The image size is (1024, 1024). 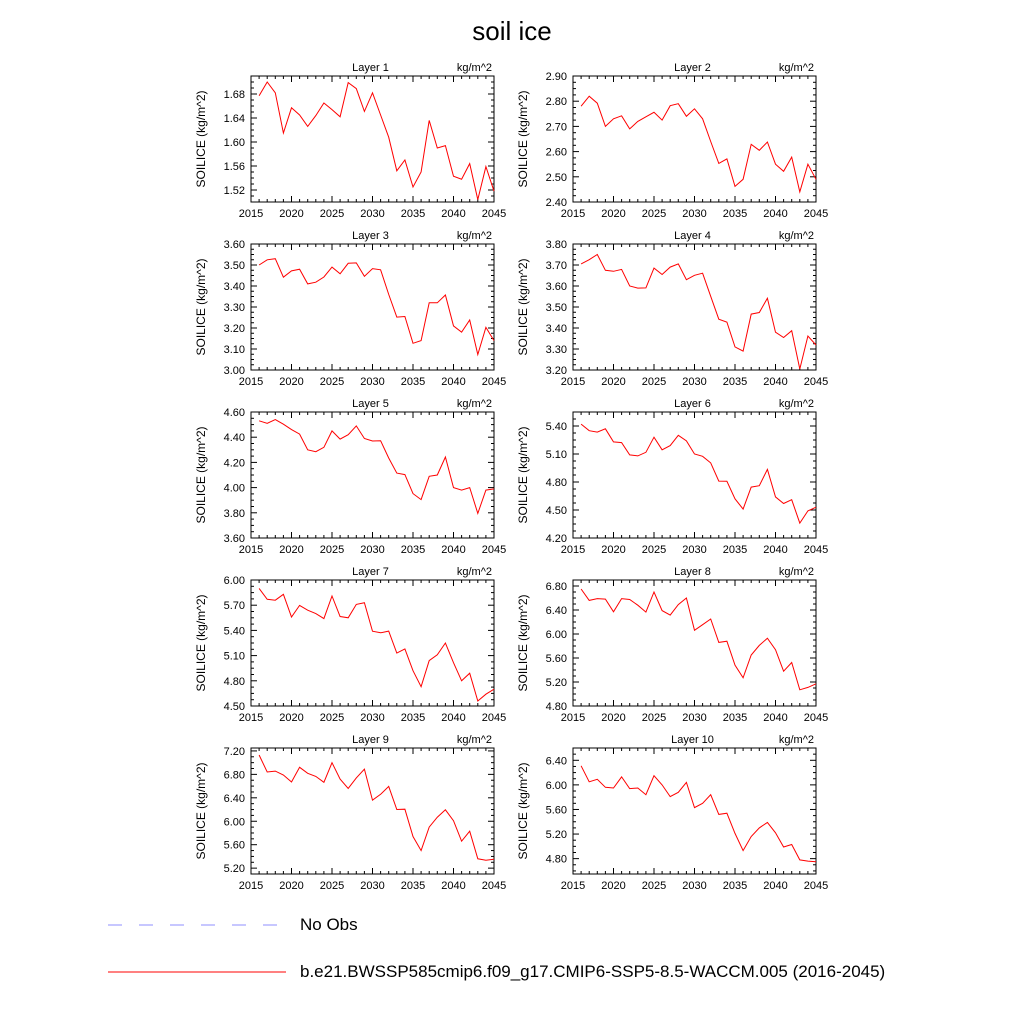 What do you see at coordinates (234, 752) in the screenshot?
I see `y-tick-label: 7.20` at bounding box center [234, 752].